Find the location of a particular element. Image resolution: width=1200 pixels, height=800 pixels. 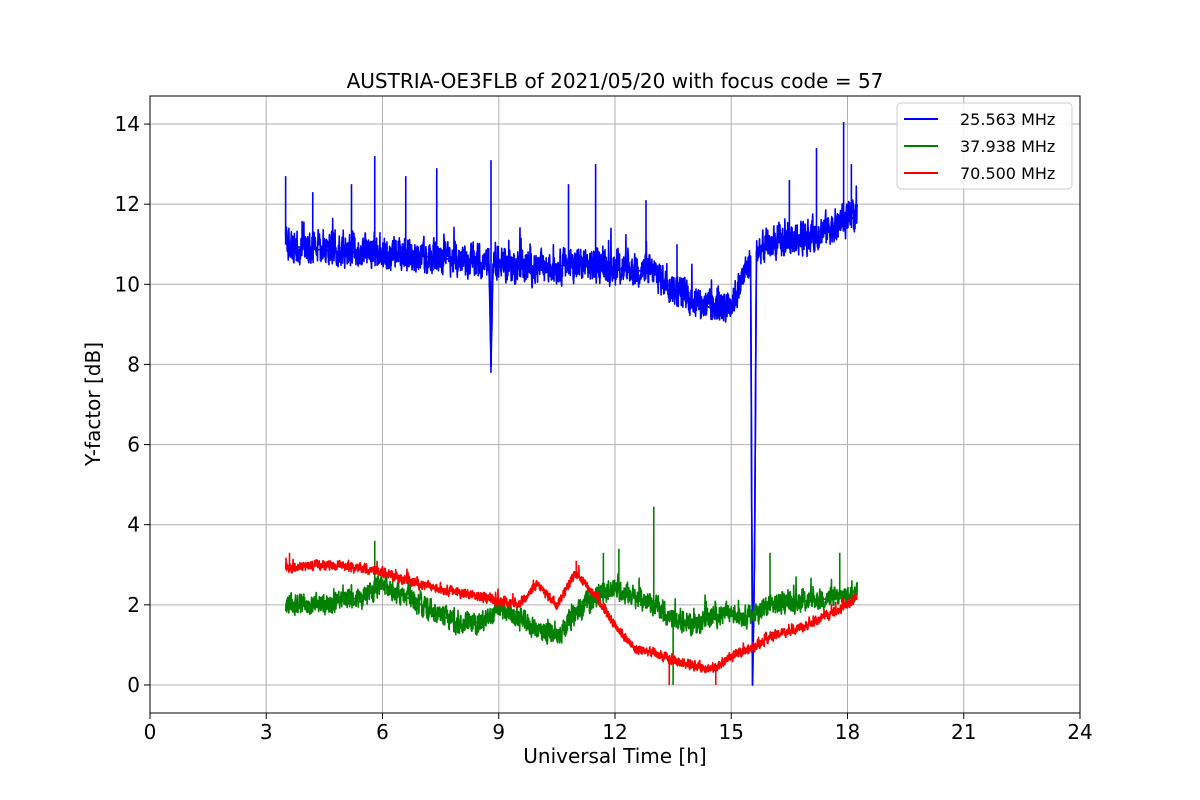

y-tick-label: 10 is located at coordinates (127, 284).